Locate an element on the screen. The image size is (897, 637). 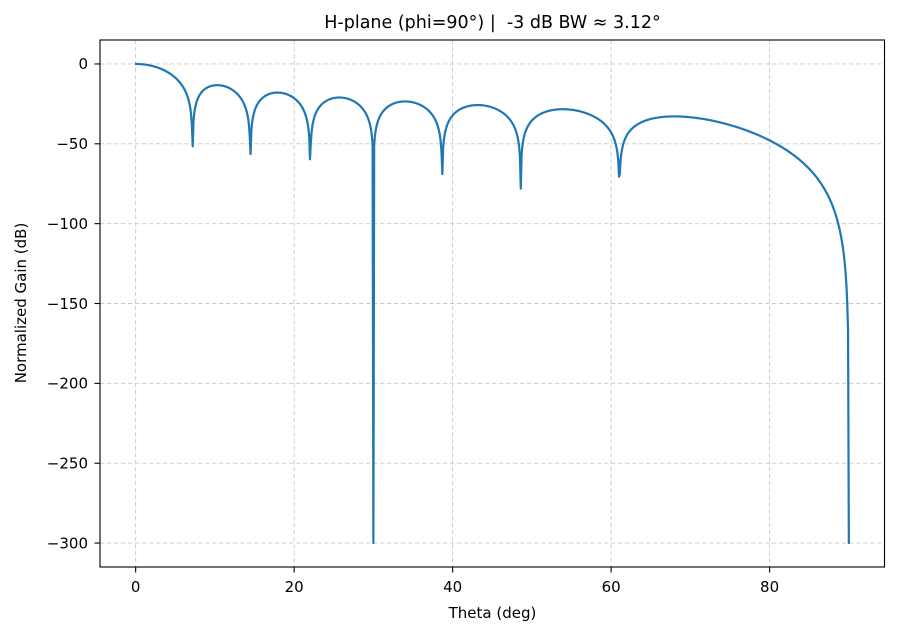
x-axis-label: Theta (deg) is located at coordinates (492, 613).